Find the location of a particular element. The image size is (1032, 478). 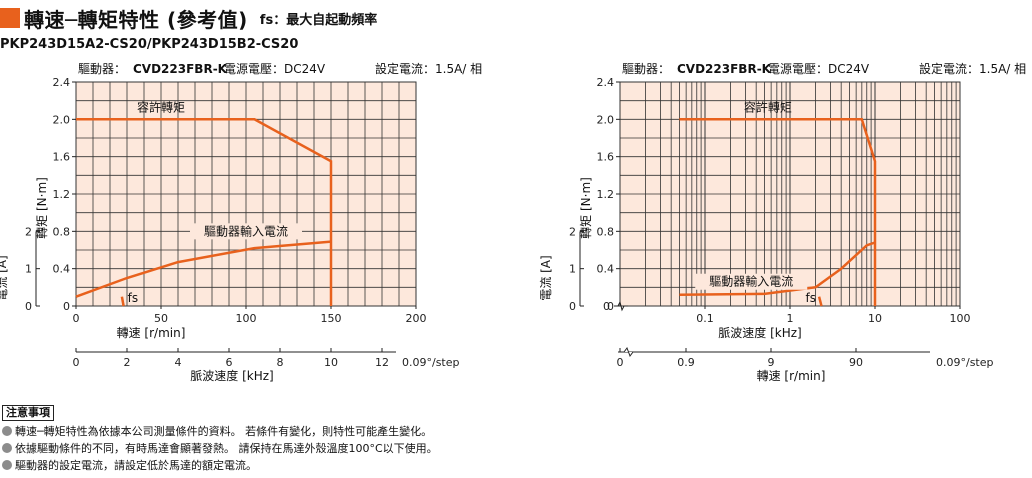

x-tick-label: 0 is located at coordinates (76, 318).